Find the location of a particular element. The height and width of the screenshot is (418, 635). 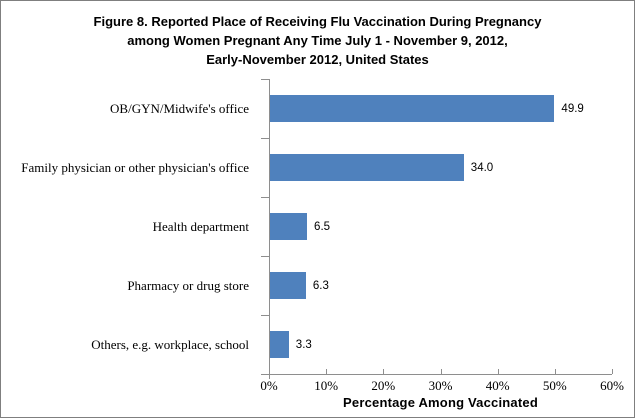

category-axis-ticks is located at coordinates (265, 227).